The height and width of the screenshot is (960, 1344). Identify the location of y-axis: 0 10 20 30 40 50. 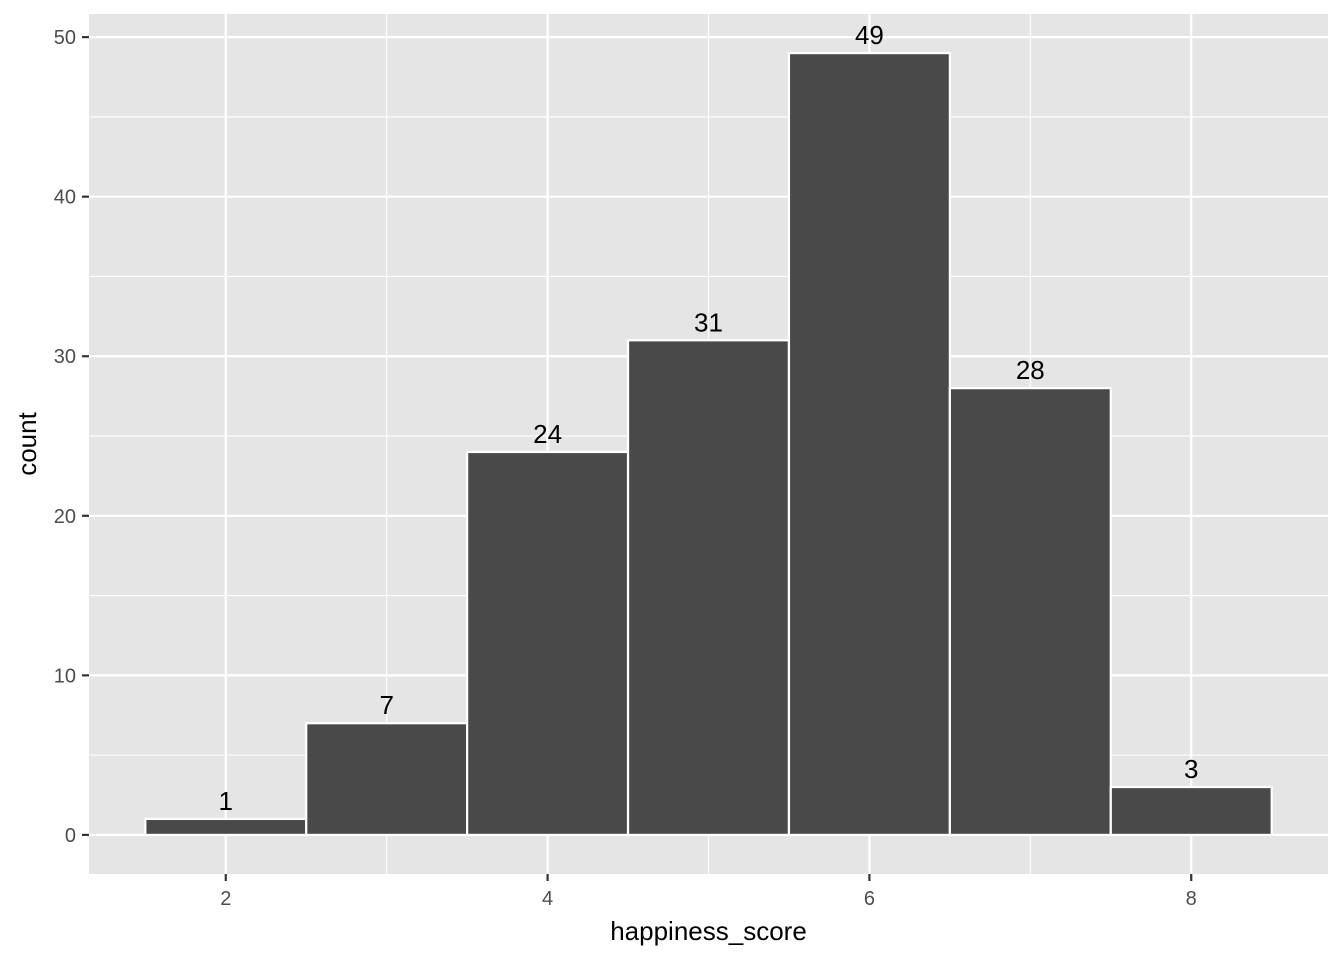
(71, 437).